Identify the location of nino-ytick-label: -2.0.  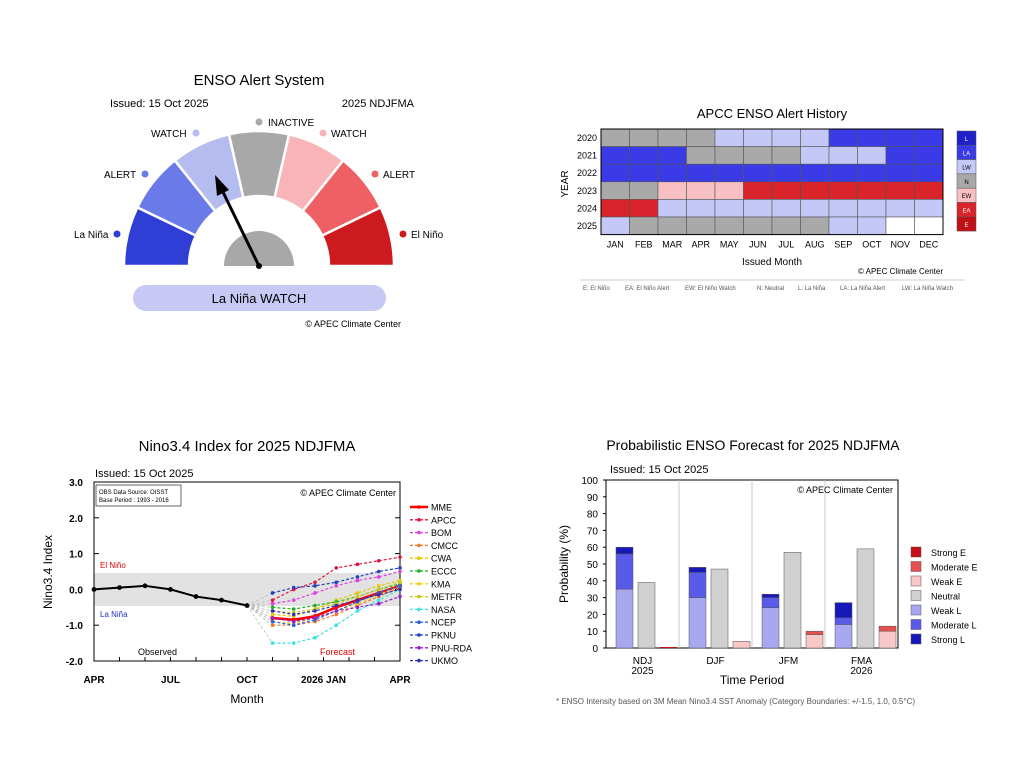
(75, 662).